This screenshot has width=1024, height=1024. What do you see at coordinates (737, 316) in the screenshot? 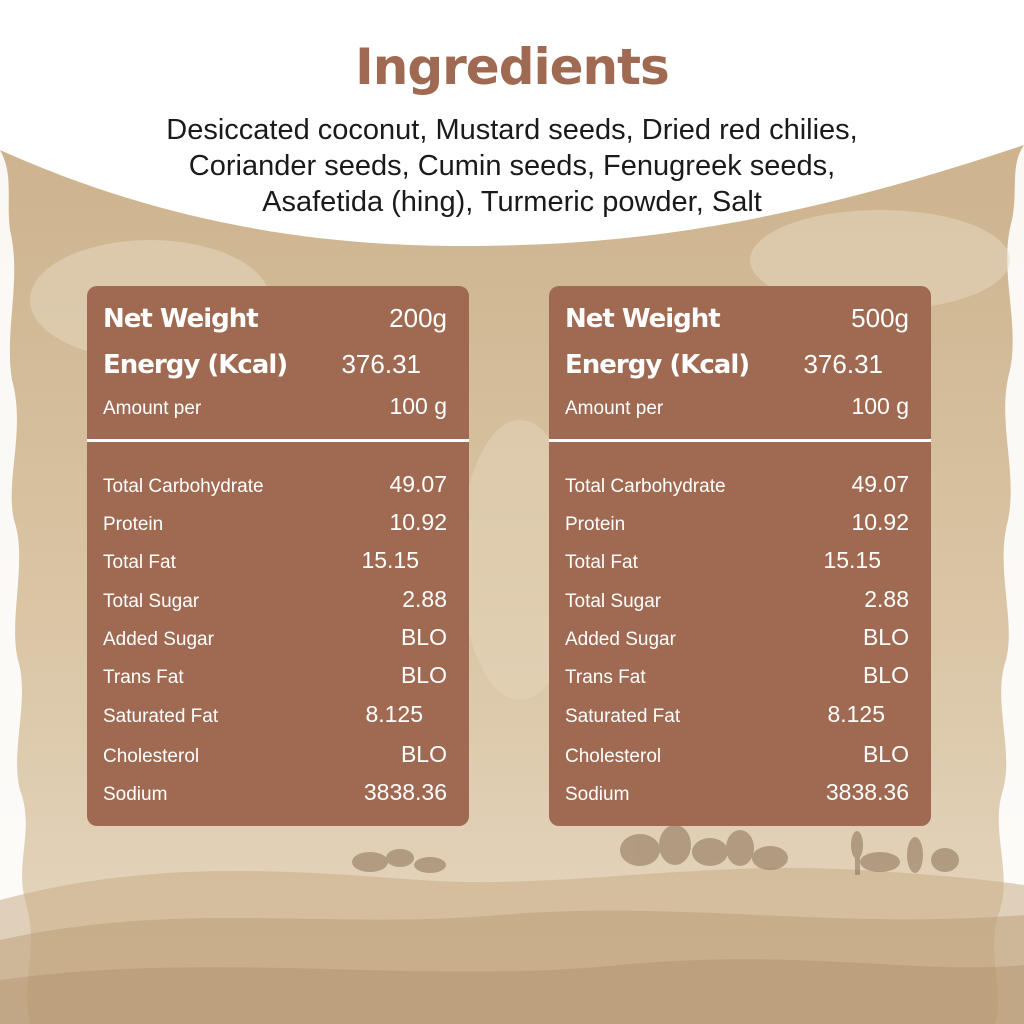
I see `net-weight-row: Net Weight 500g` at bounding box center [737, 316].